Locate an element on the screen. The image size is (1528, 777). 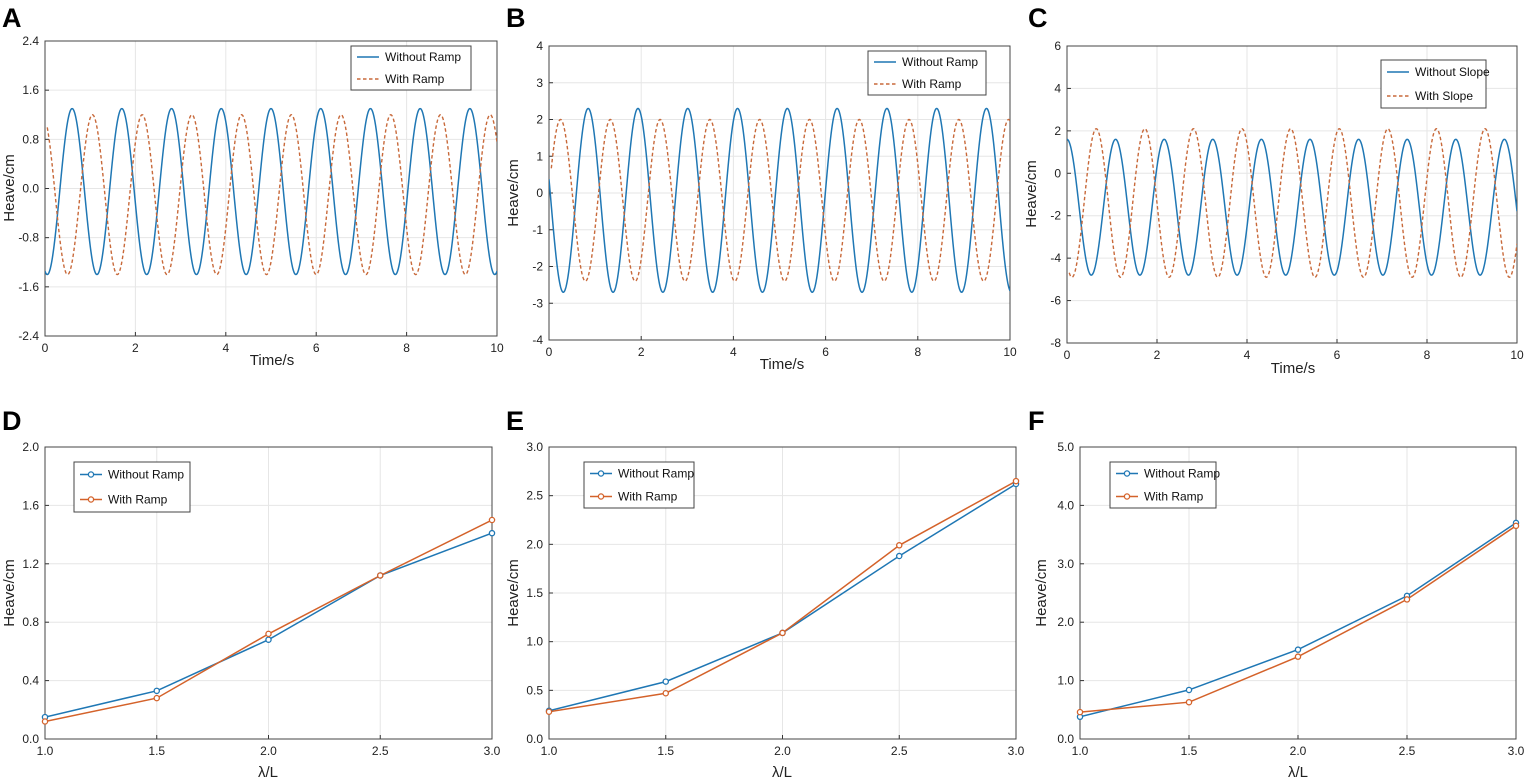
y-tick-label: 0.8 is located at coordinates (30, 139).